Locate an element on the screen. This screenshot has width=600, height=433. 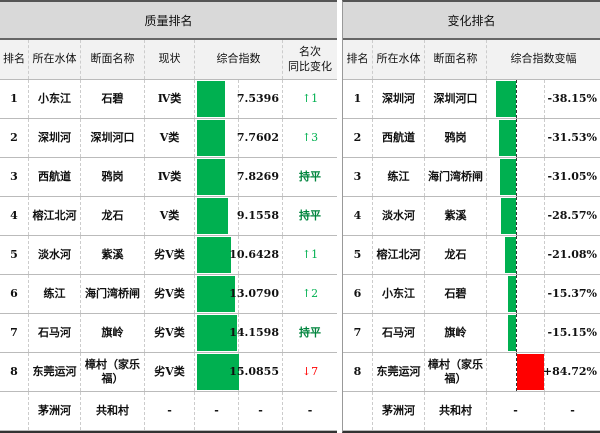
quality-row: 茅洲河 共和村 - - - - is located at coordinates (168, 411).